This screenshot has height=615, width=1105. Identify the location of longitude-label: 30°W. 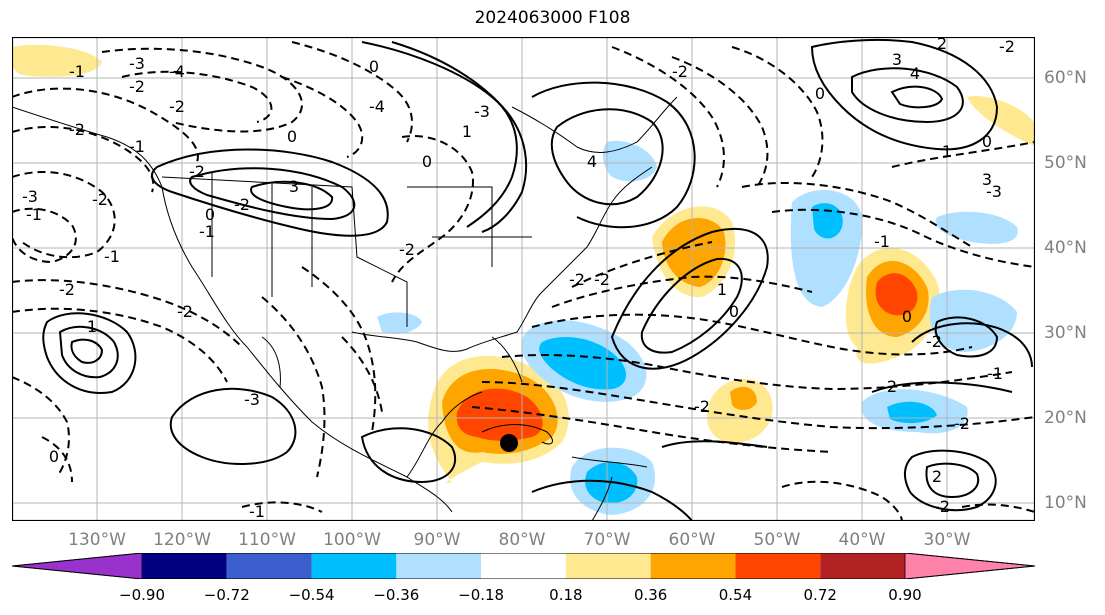
(947, 540).